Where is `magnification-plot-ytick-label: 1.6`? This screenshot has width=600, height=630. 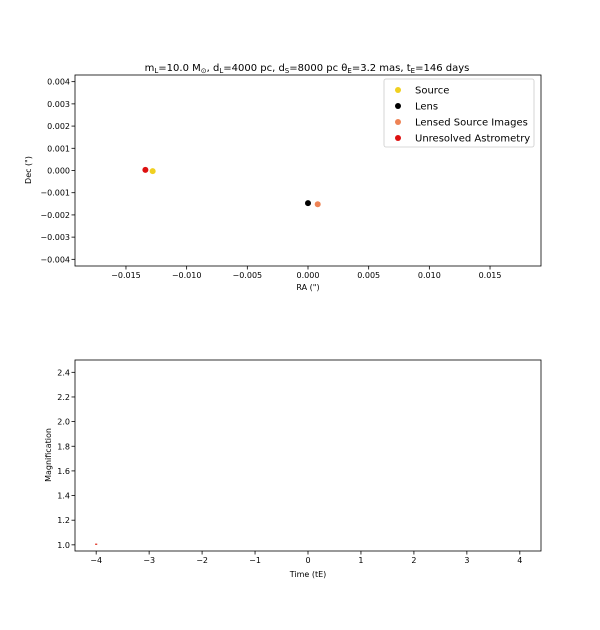
magnification-plot-ytick-label: 1.6 is located at coordinates (63, 471).